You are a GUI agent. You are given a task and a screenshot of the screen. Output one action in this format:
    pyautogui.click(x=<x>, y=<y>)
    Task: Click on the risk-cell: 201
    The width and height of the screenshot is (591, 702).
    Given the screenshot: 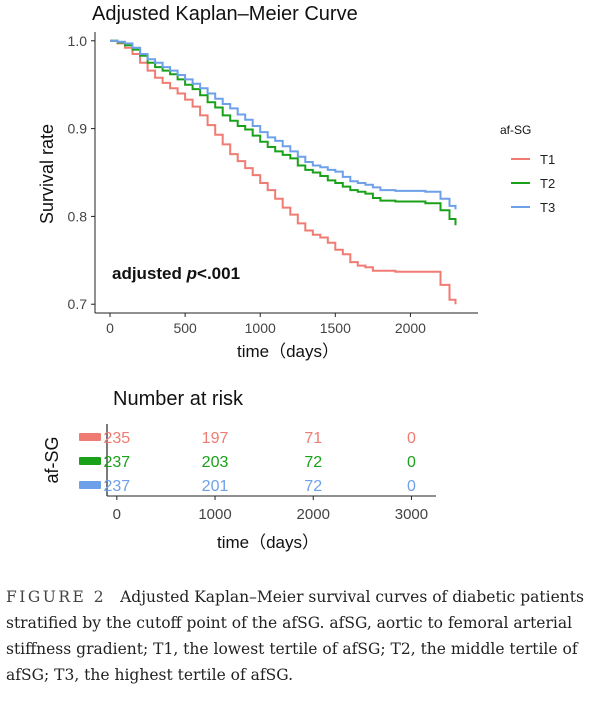 What is the action you would take?
    pyautogui.click(x=215, y=486)
    